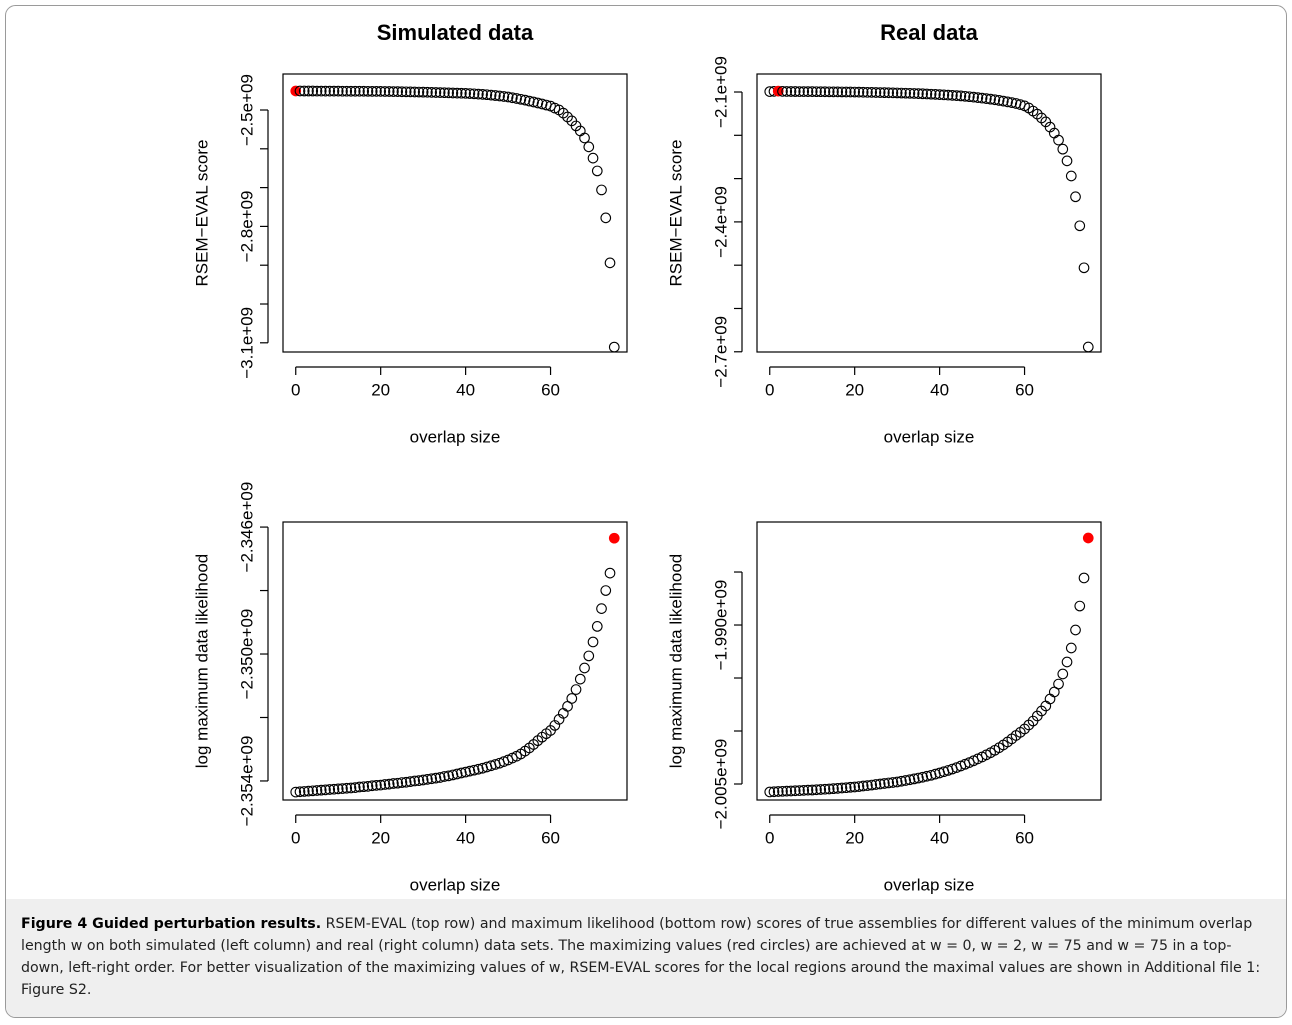 The image size is (1292, 1025). I want to click on y-axis-label: log maximum data likelihood, so click(675, 661).